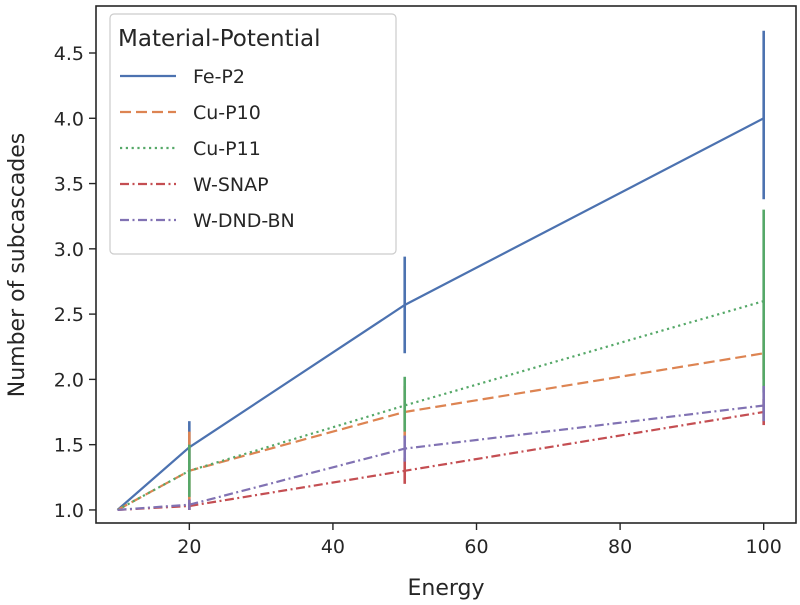 This screenshot has height=605, width=800. I want to click on y-tick-label: 4.0, so click(69, 119).